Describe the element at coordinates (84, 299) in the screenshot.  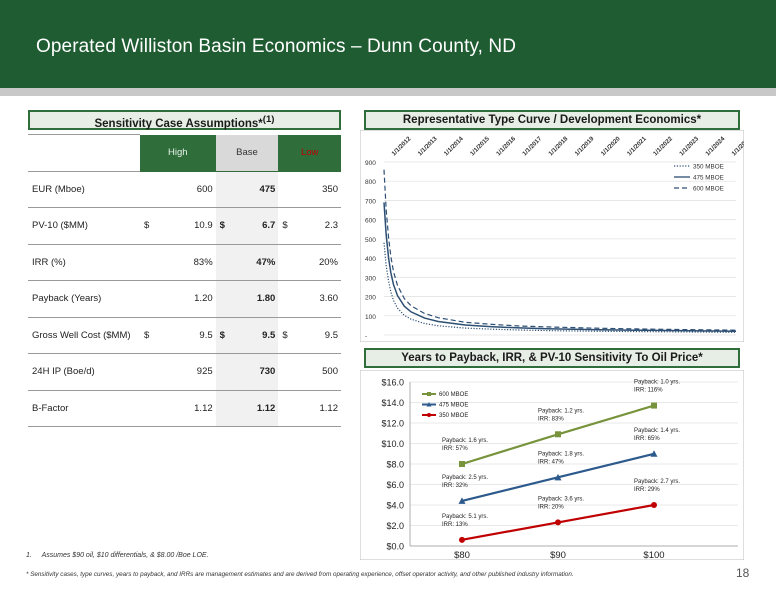
I see `row-label: Payback (Years)` at that location.